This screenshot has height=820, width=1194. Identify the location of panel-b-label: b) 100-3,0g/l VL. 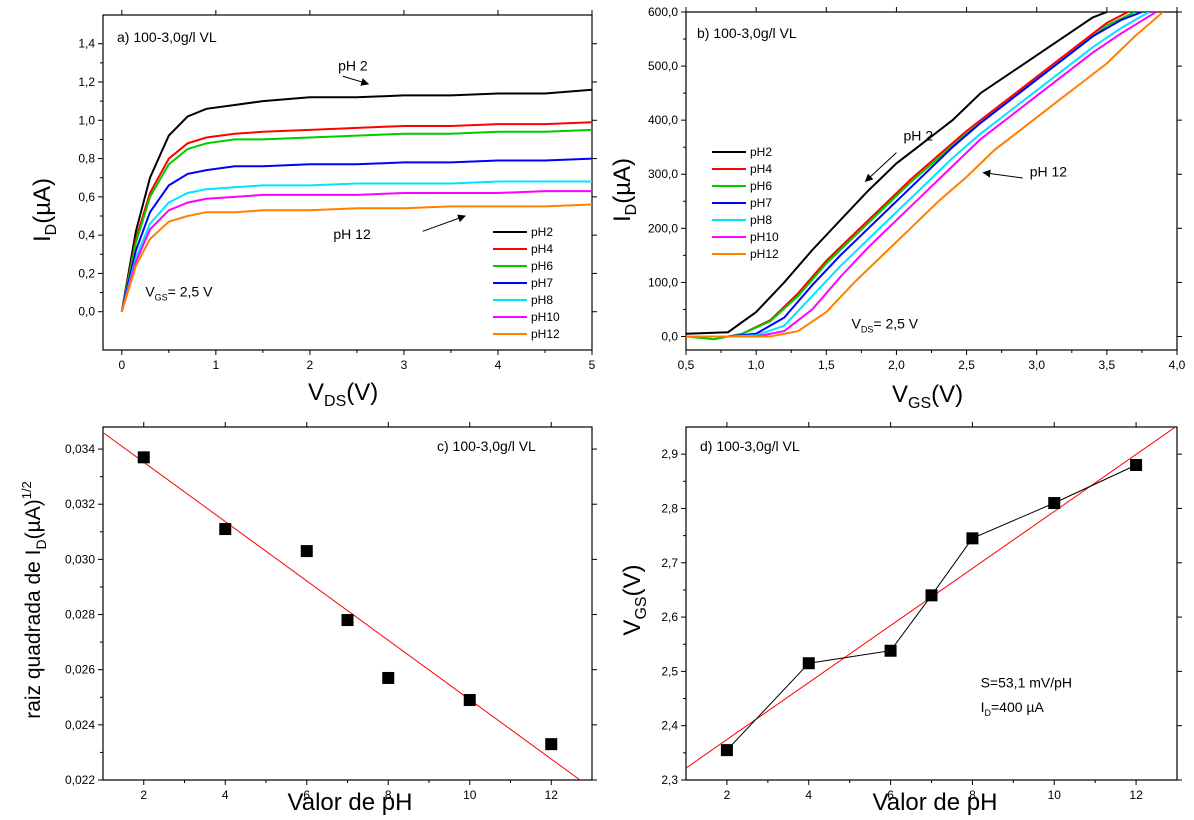
(747, 33).